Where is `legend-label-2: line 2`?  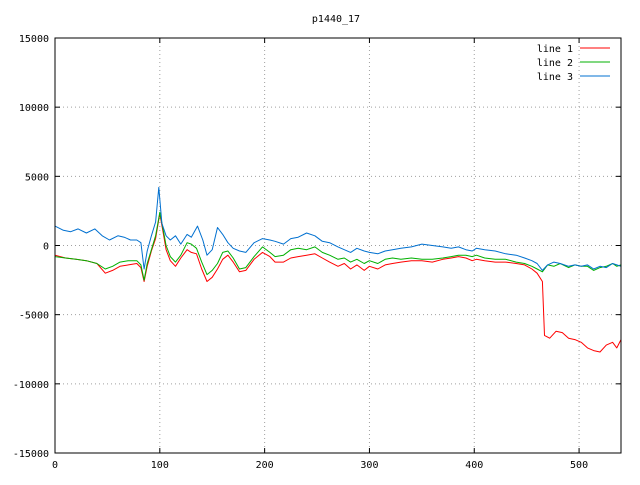 legend-label-2: line 2 is located at coordinates (555, 63).